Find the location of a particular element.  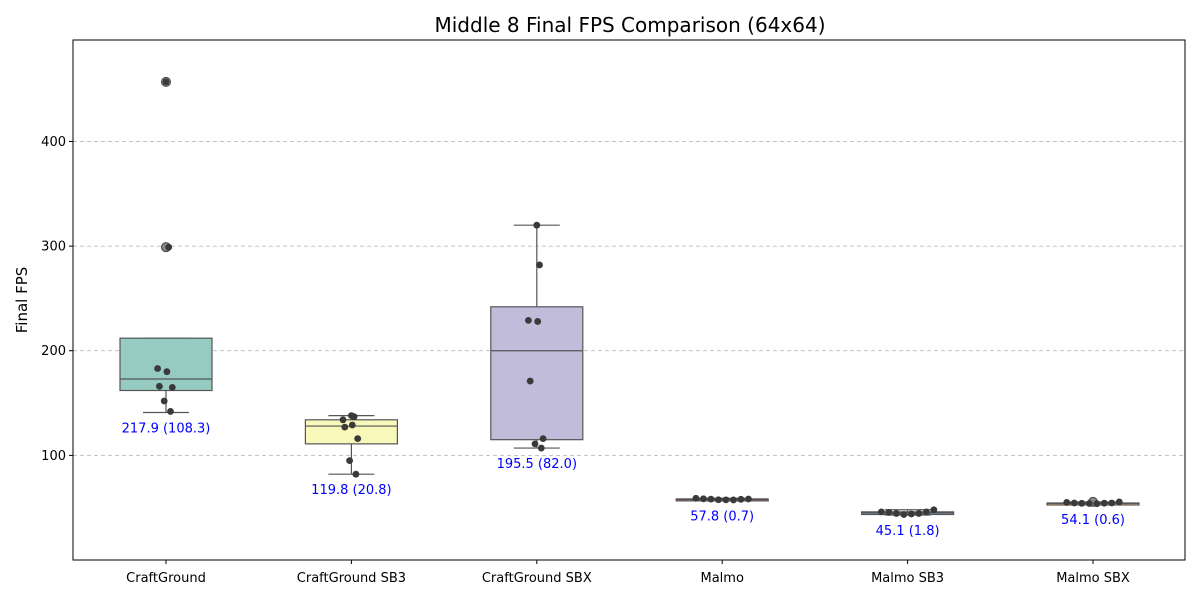

x-tick-label: CraftGround SBX is located at coordinates (537, 578).